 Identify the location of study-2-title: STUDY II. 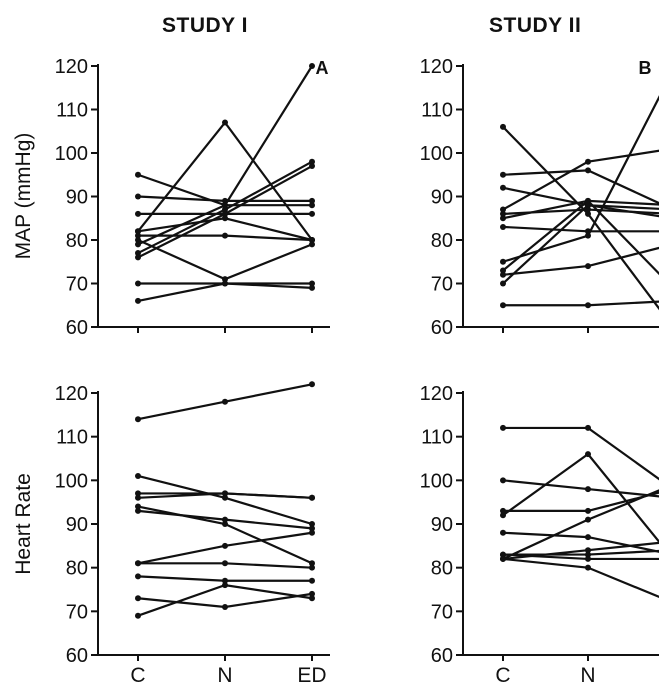
(535, 25).